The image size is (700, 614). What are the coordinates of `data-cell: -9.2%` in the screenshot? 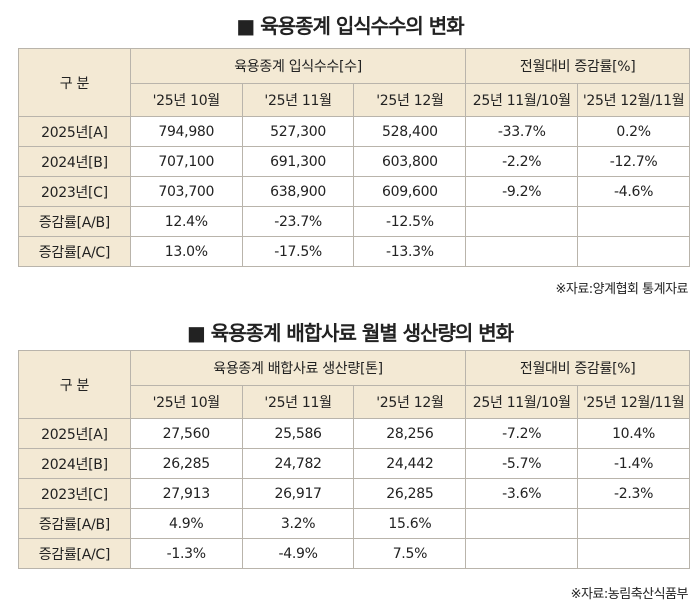 It's located at (522, 191).